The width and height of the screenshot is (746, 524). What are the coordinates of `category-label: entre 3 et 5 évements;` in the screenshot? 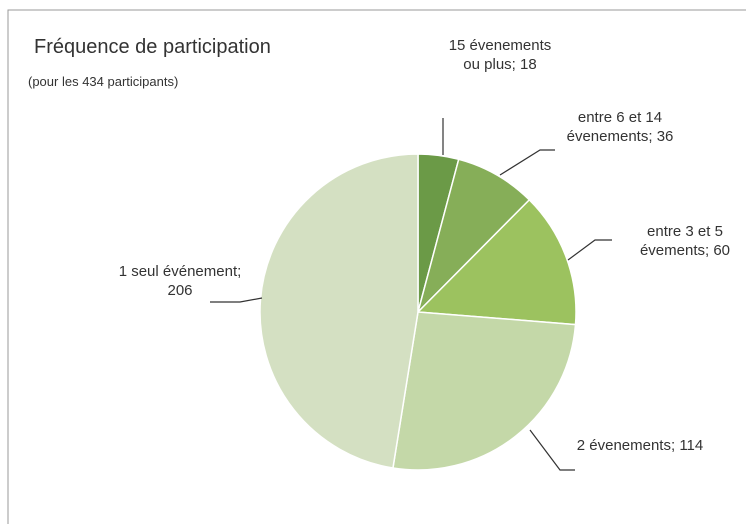 It's located at (681, 241).